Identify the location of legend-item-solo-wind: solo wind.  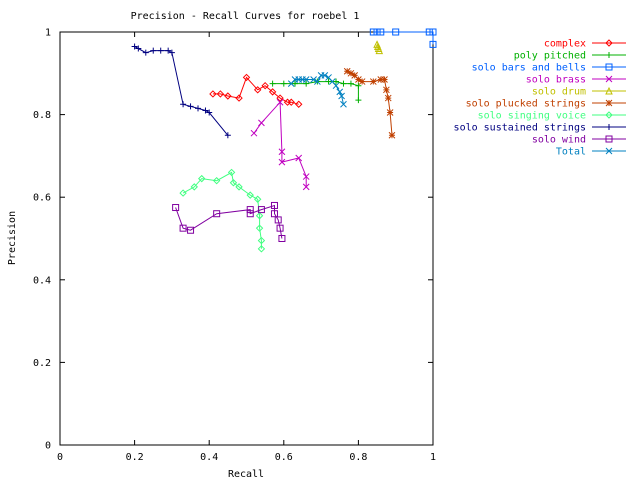
(579, 140).